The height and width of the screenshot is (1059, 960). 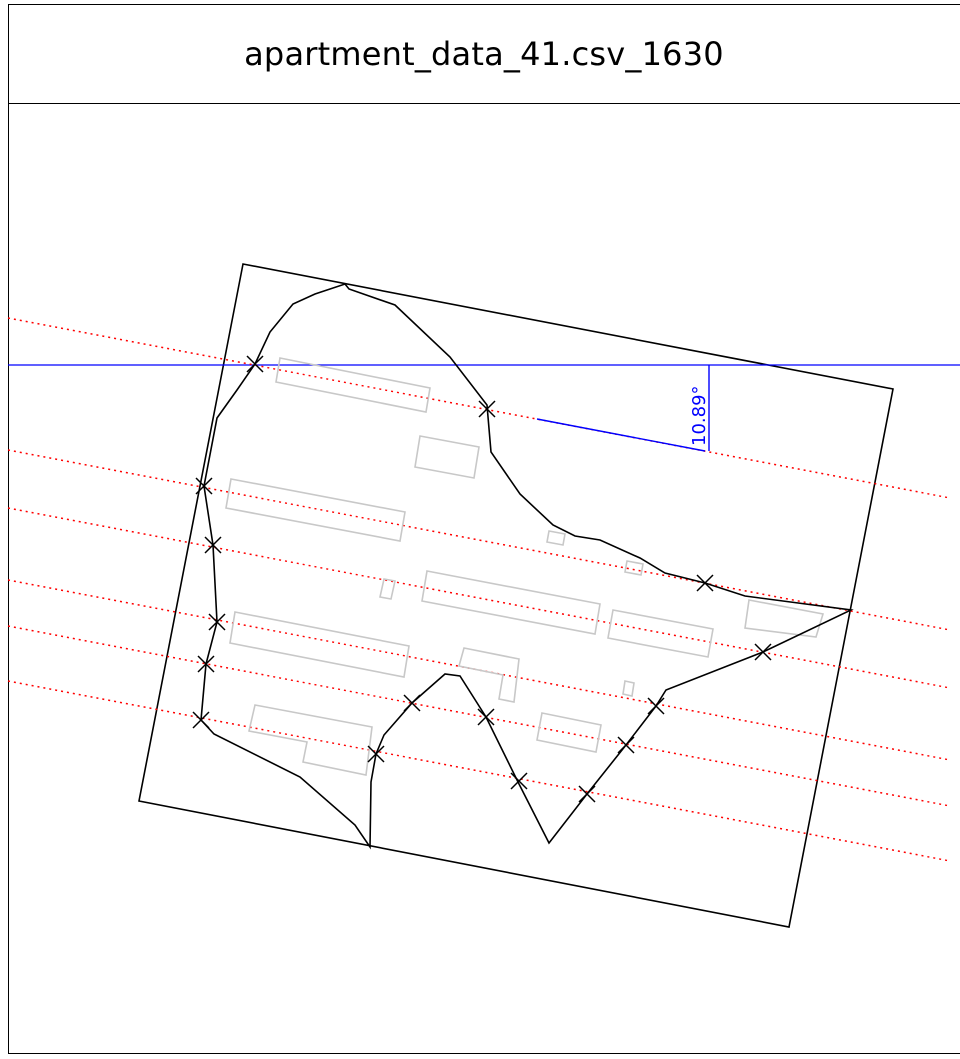 I want to click on angle-label: 10.89°, so click(x=699, y=415).